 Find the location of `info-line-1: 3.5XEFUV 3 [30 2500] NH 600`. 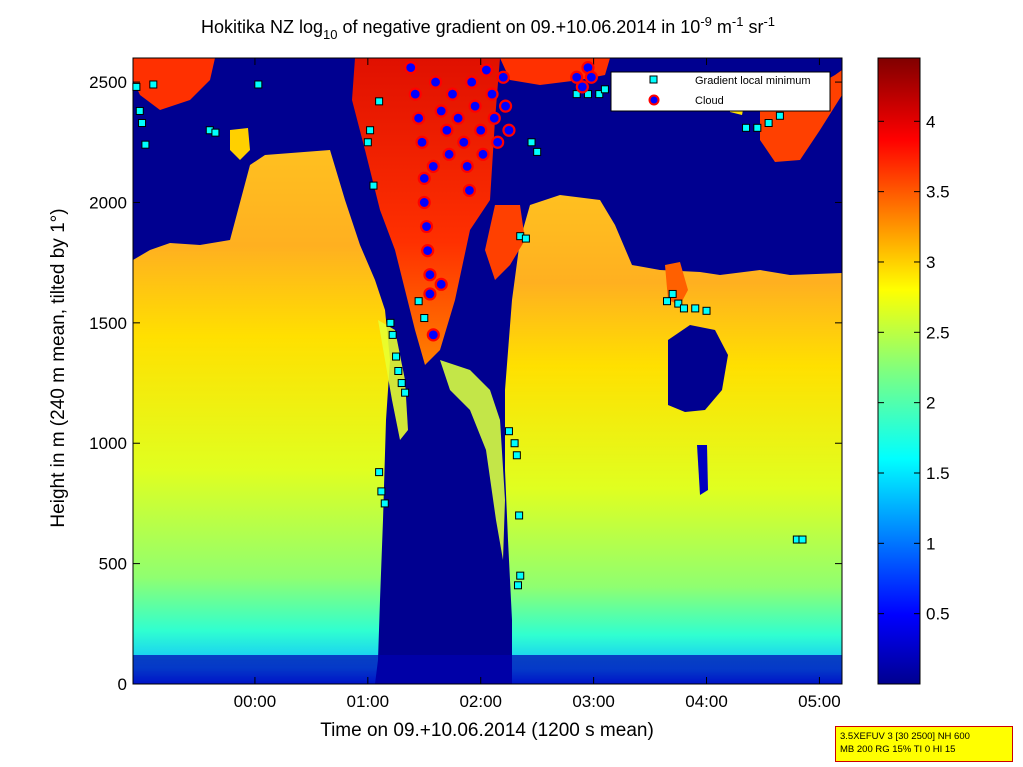

info-line-1: 3.5XEFUV 3 [30 2500] NH 600 is located at coordinates (905, 736).